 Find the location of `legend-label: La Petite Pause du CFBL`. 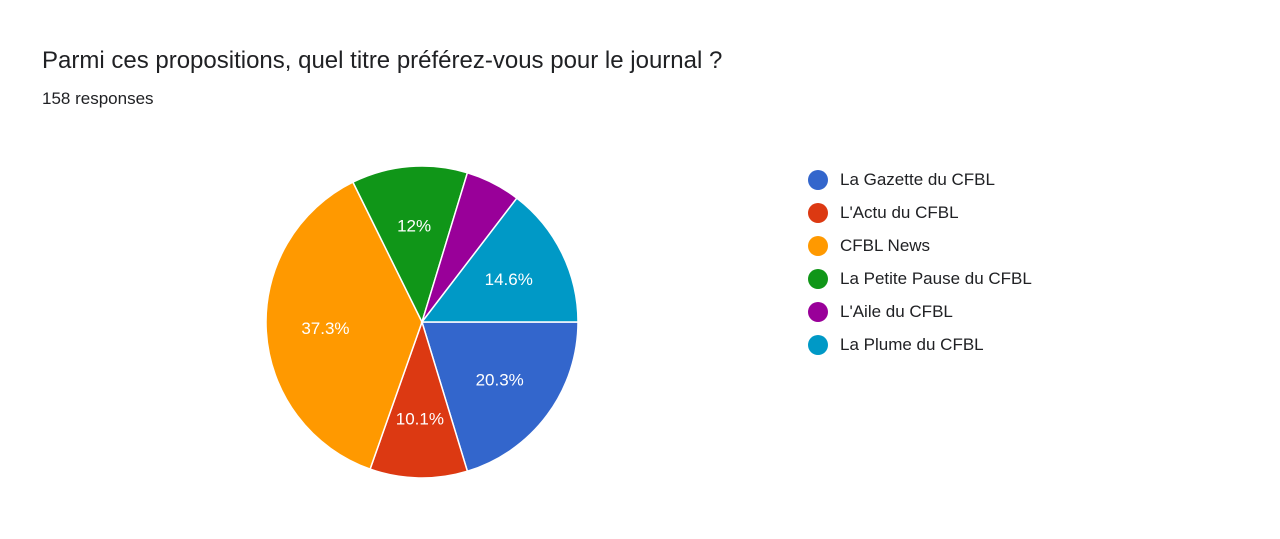

legend-label: La Petite Pause du CFBL is located at coordinates (936, 278).